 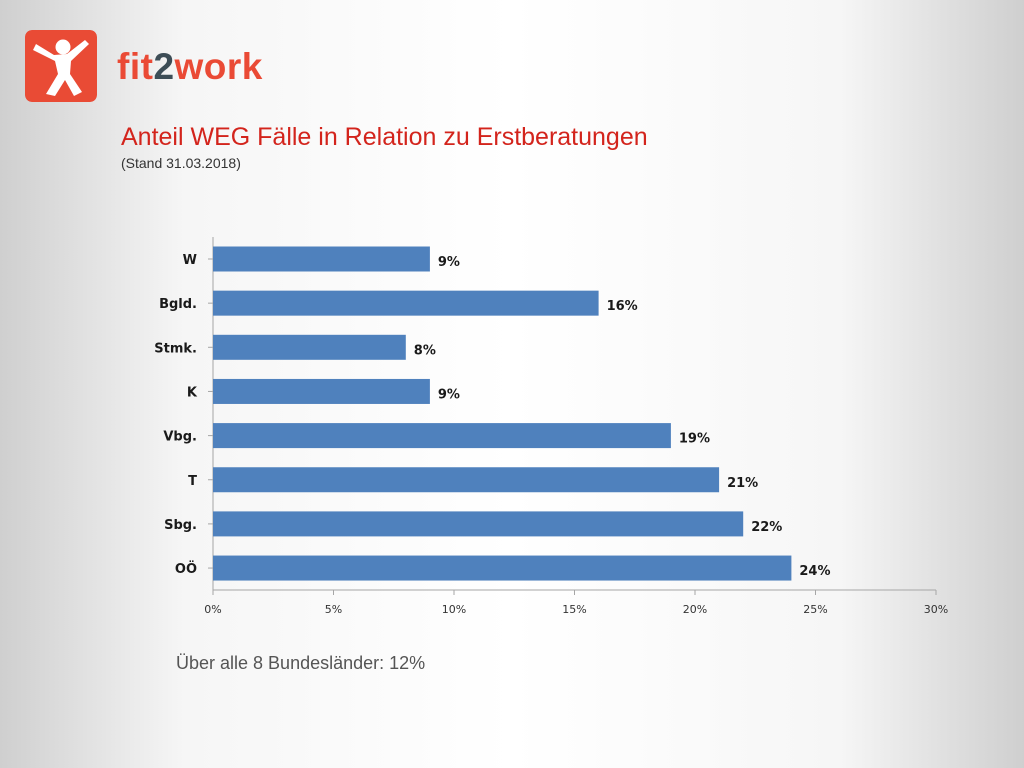 I want to click on data-label: 19%, so click(x=694, y=439).